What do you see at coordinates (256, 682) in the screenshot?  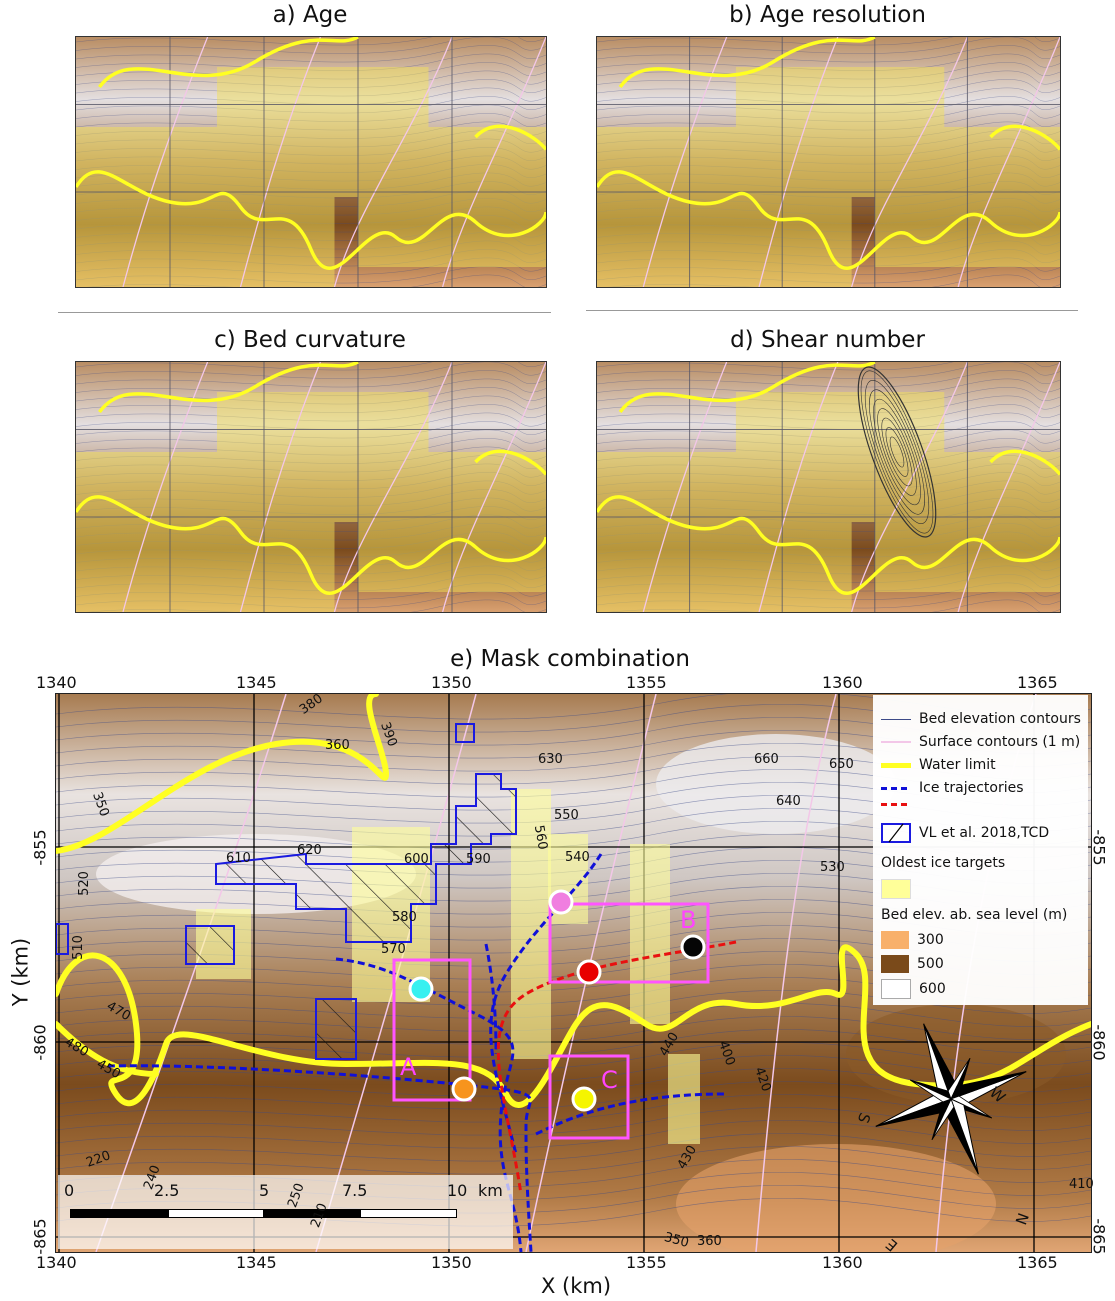 I see `x-tick-top-1345: 1345` at bounding box center [256, 682].